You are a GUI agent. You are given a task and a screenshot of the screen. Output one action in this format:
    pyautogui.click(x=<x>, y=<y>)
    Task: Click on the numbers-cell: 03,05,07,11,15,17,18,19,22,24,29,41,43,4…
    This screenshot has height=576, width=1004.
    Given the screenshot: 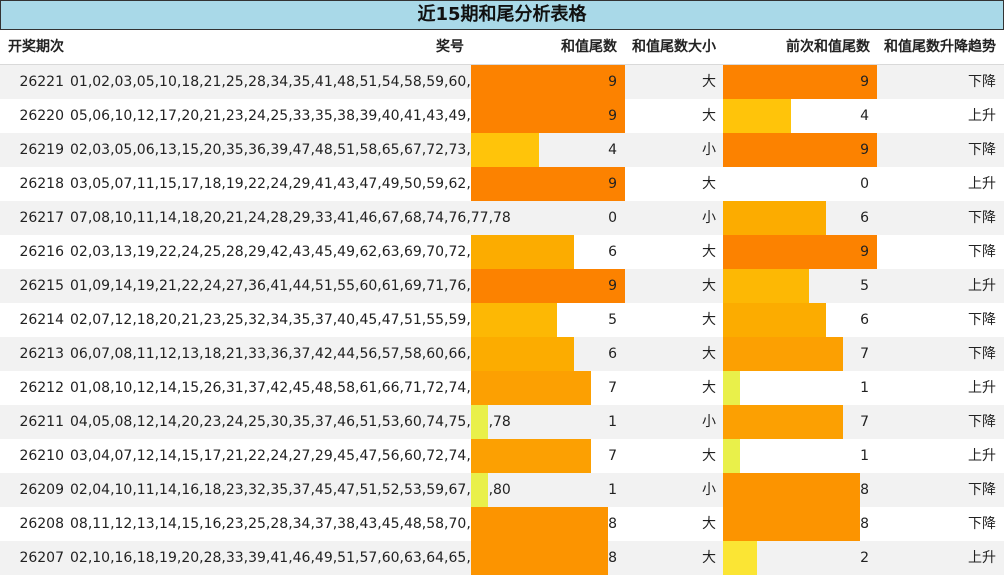 What is the action you would take?
    pyautogui.click(x=290, y=184)
    